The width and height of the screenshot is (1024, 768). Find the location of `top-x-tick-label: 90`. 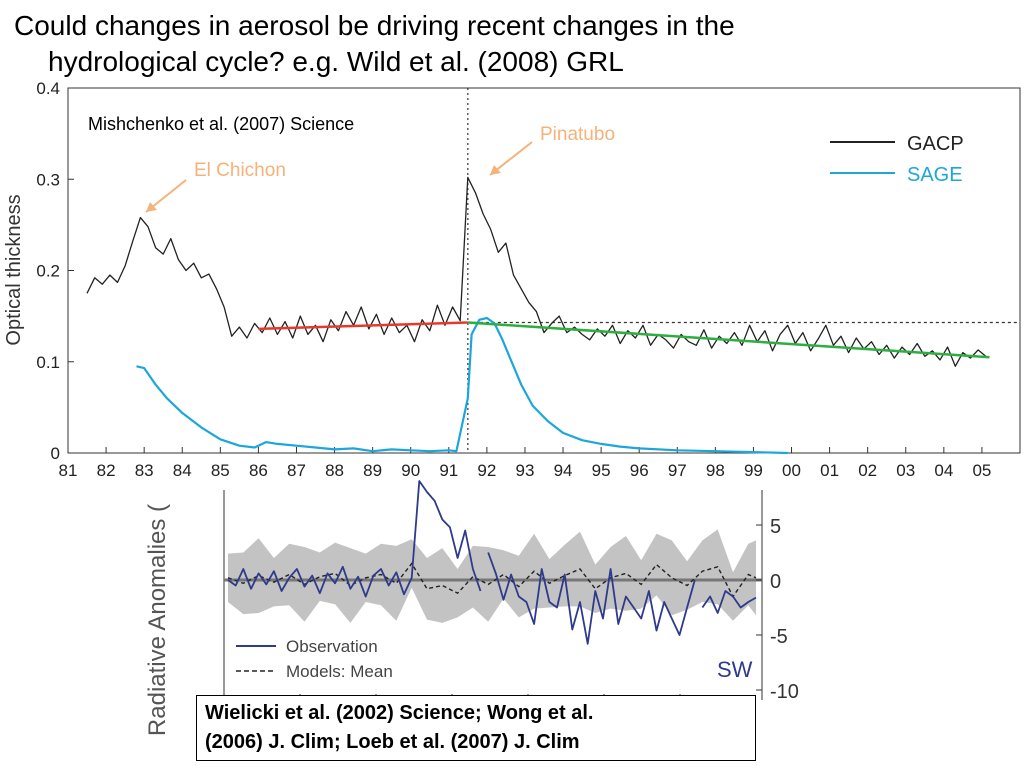

top-x-tick-label: 90 is located at coordinates (410, 470).